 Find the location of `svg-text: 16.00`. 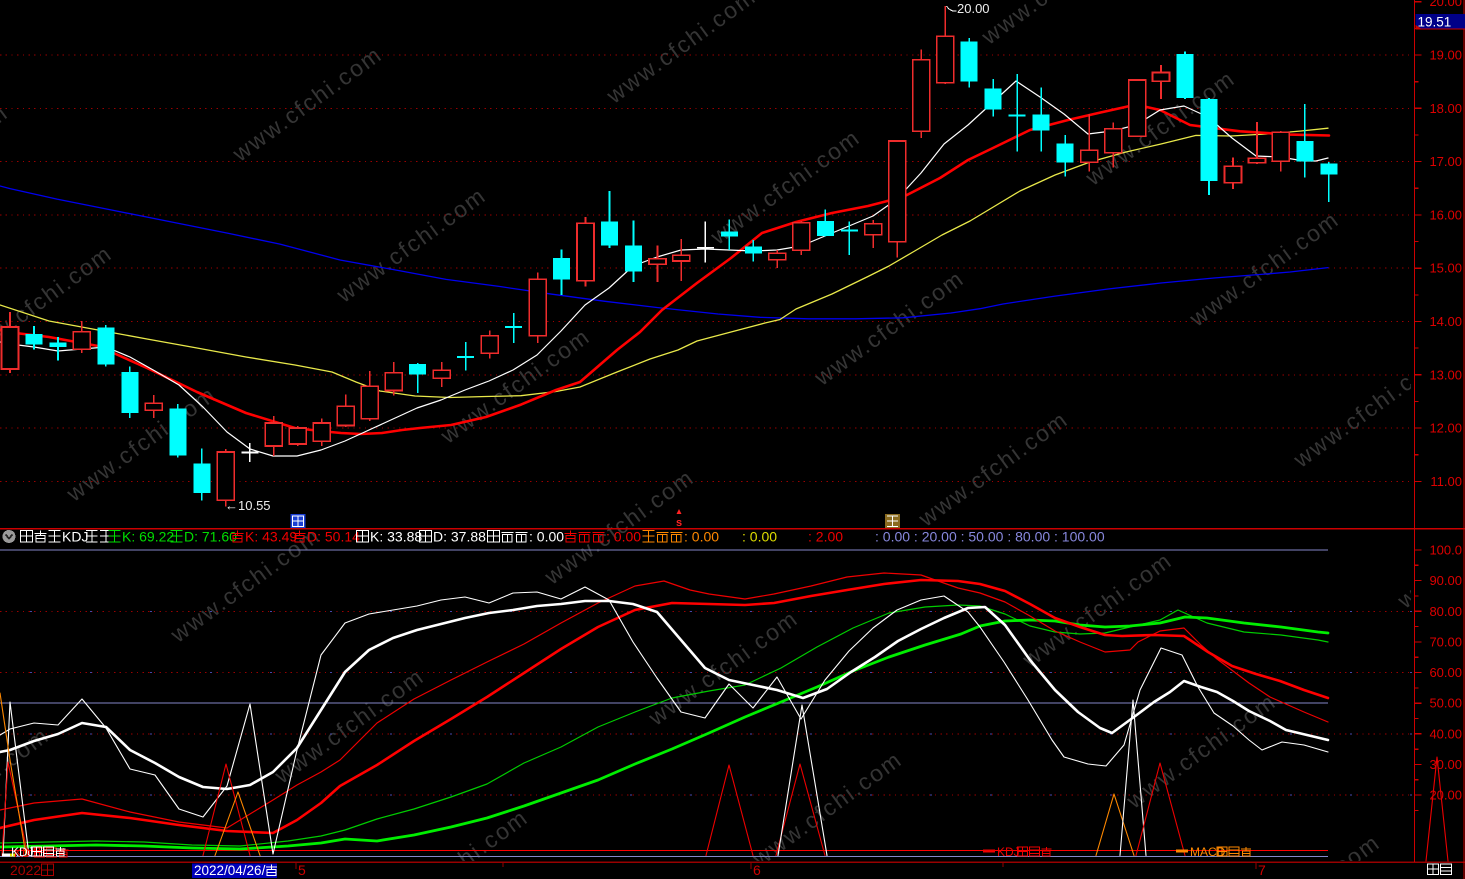

svg-text: 16.00 is located at coordinates (1445, 214).